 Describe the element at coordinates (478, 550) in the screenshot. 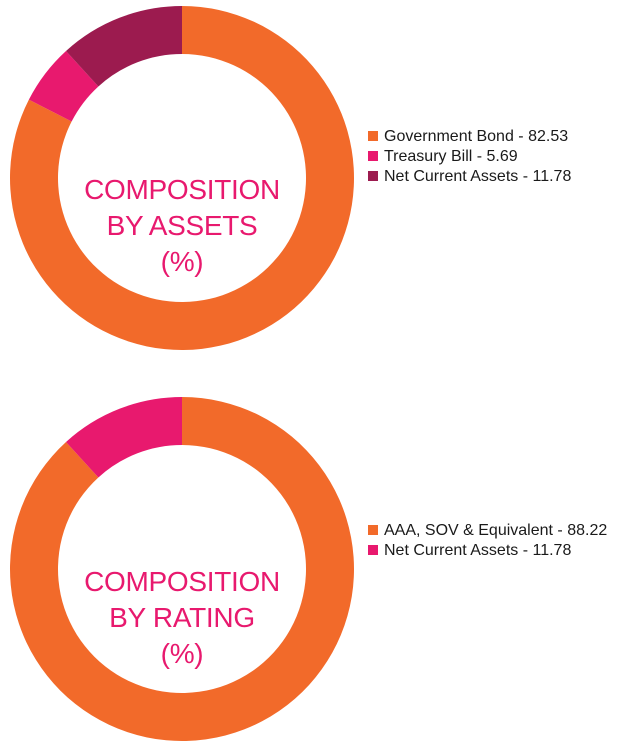

I see `legend-label-net-current-assets-rating: Net Current Assets - 11.78` at that location.